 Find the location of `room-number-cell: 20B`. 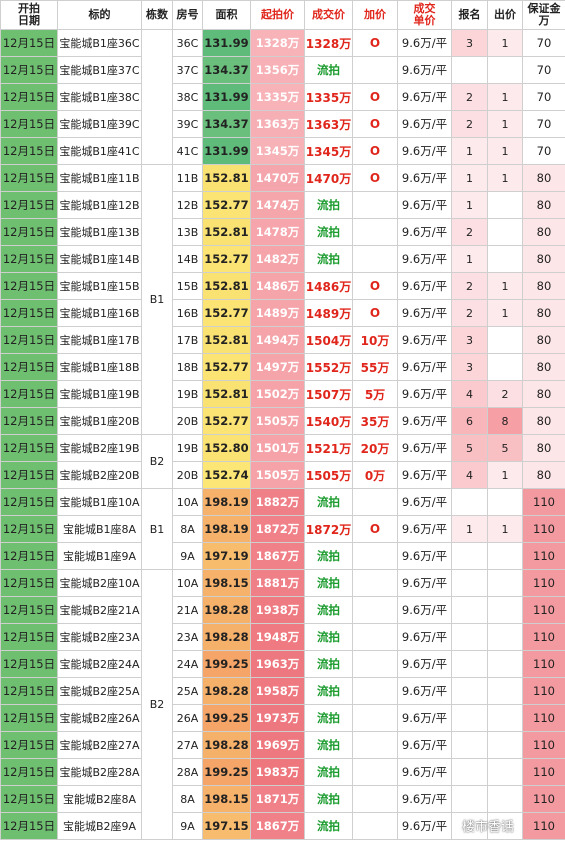

room-number-cell: 20B is located at coordinates (187, 475).